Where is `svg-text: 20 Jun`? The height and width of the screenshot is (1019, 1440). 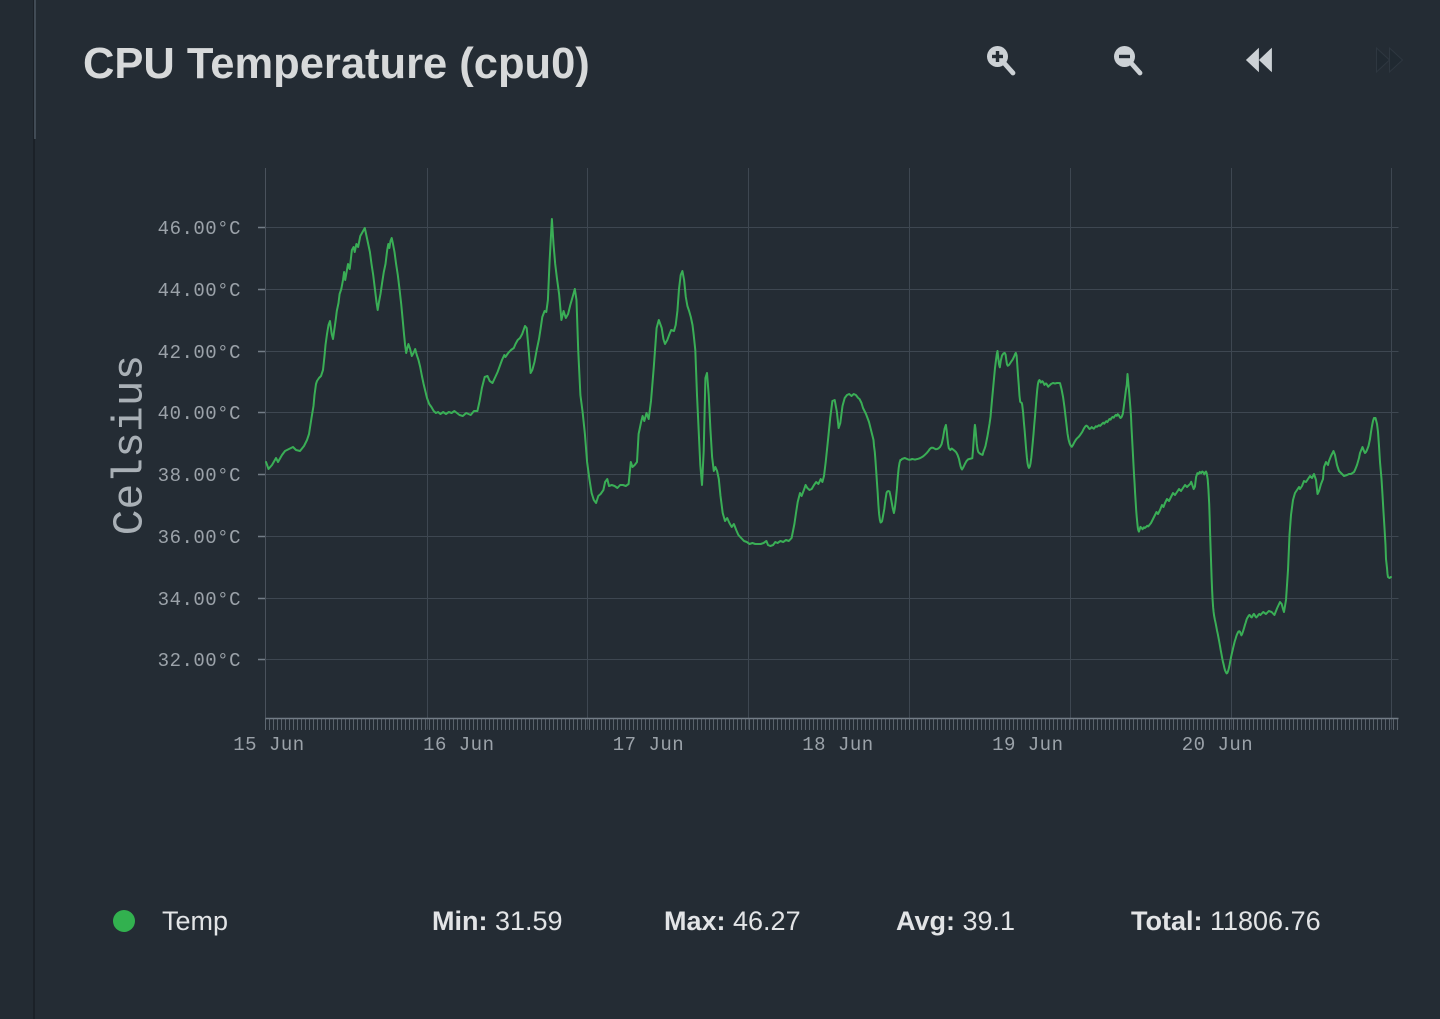
svg-text: 20 Jun is located at coordinates (1217, 745).